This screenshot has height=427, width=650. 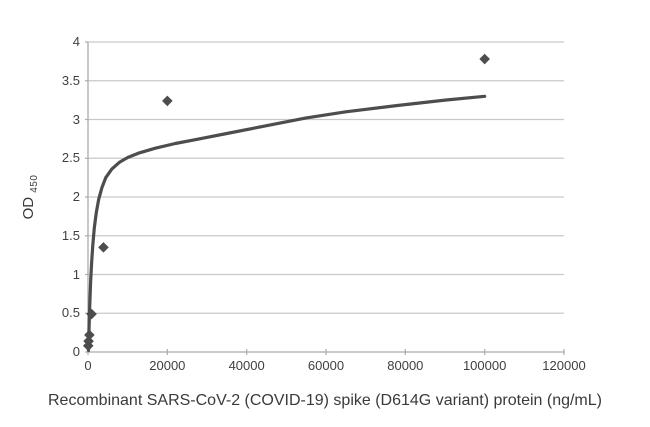 What do you see at coordinates (167, 365) in the screenshot?
I see `x-tick-label: 20000` at bounding box center [167, 365].